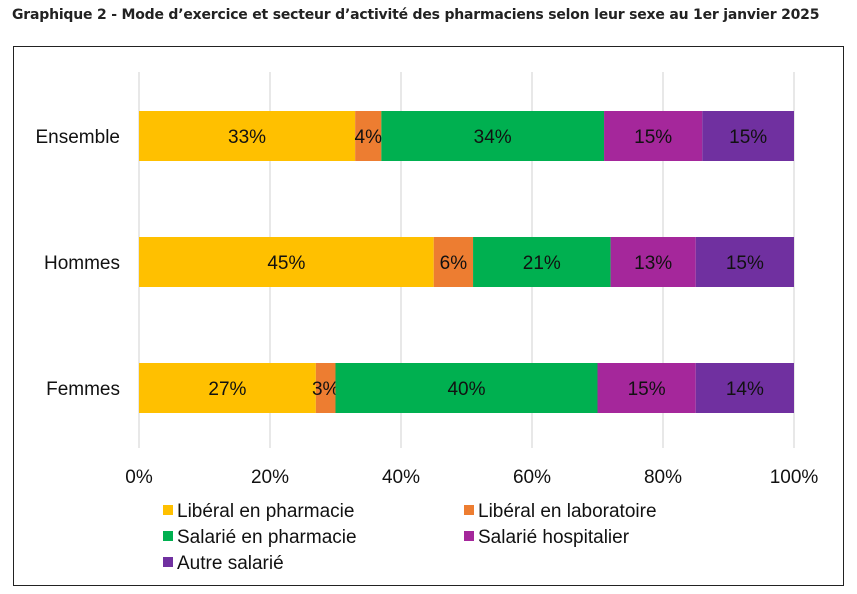  I want to click on category-label: Hommes, so click(82, 263).